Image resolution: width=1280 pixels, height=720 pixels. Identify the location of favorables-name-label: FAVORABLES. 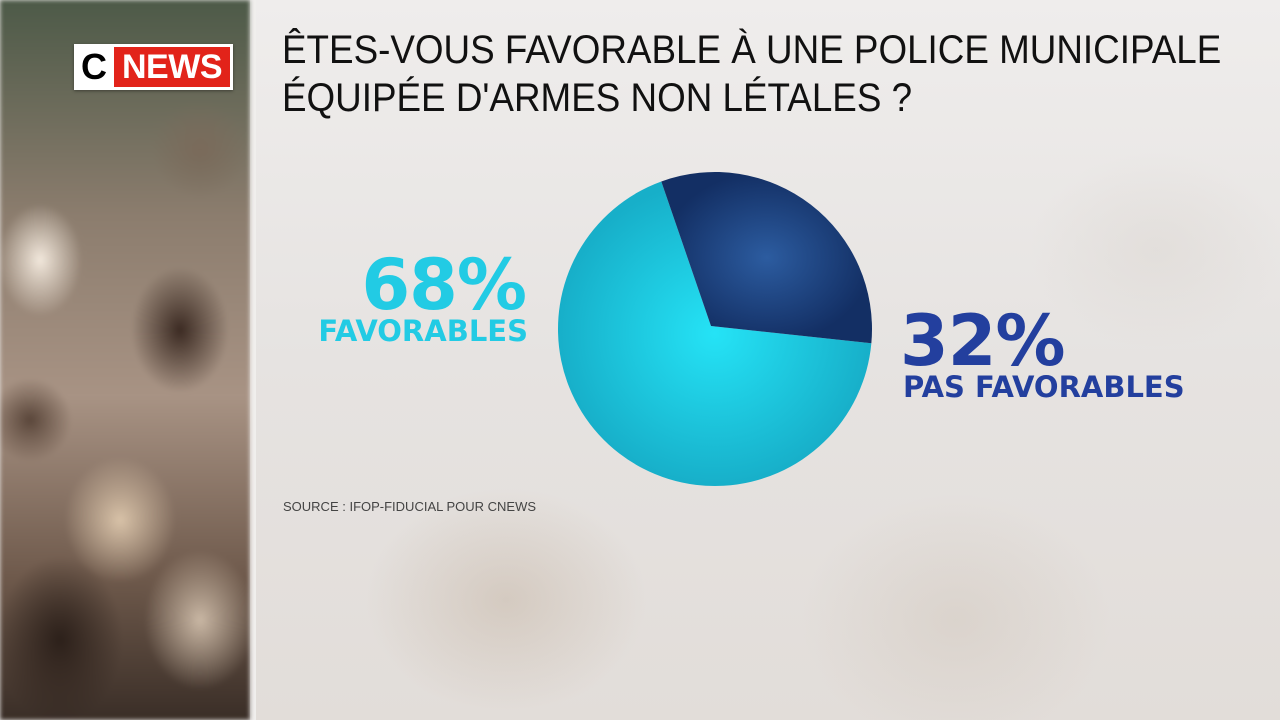
(423, 331).